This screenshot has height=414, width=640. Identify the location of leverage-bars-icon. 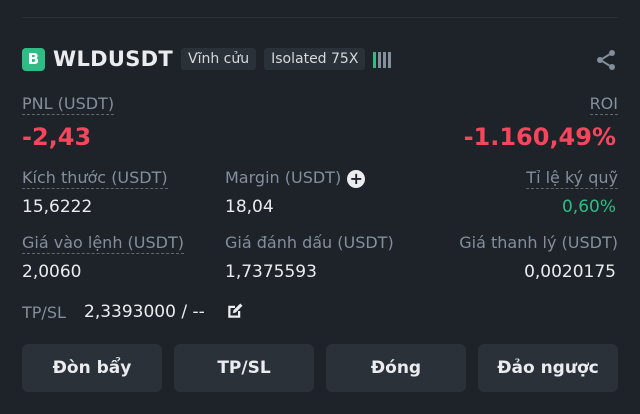
(382, 59).